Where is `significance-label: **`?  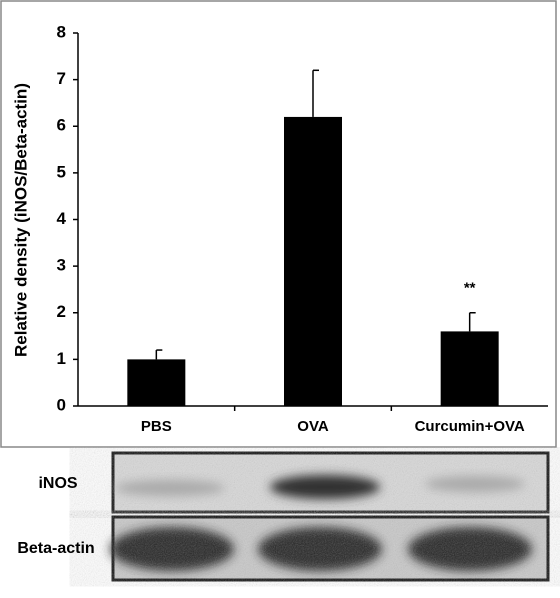
significance-label: ** is located at coordinates (470, 288).